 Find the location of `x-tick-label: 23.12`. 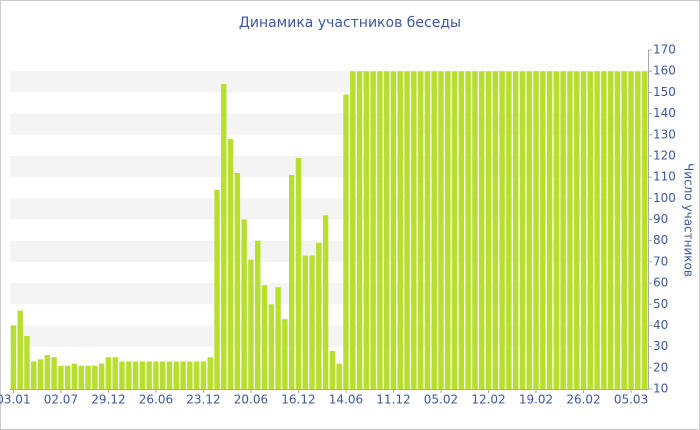

x-tick-label: 23.12 is located at coordinates (203, 400).